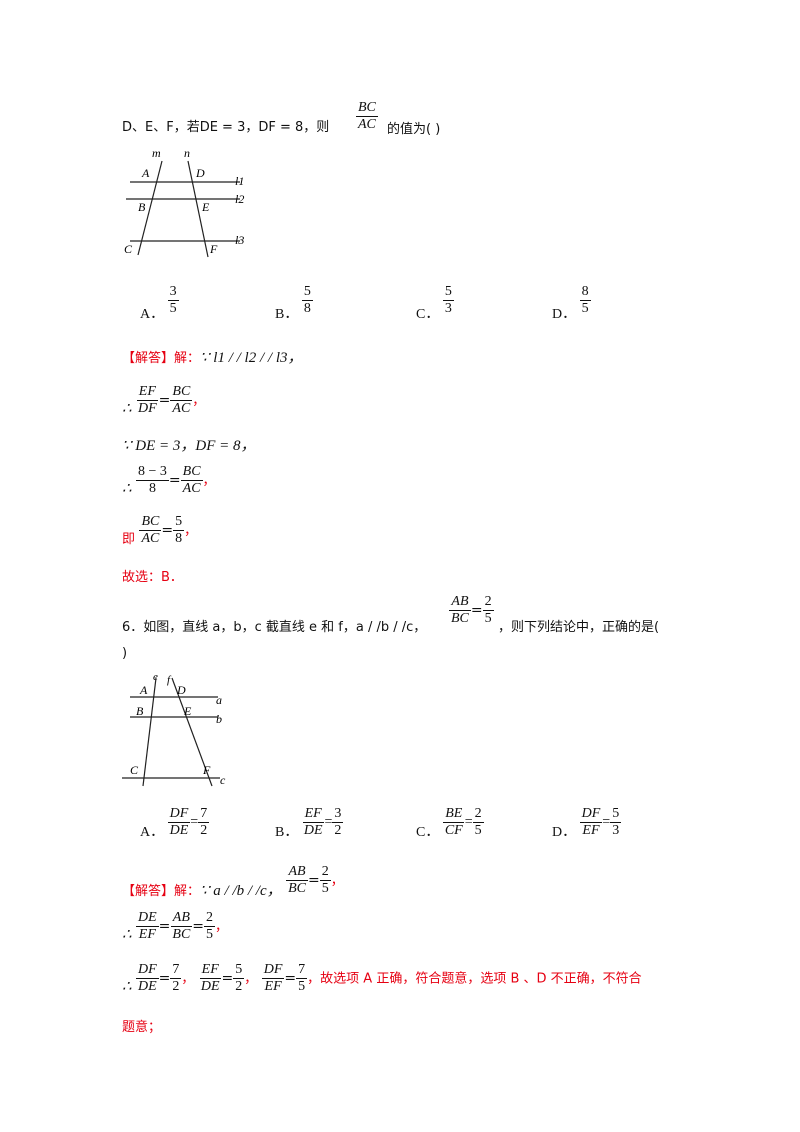 The width and height of the screenshot is (800, 1132). I want to click on q5-label-F: F, so click(213, 249).